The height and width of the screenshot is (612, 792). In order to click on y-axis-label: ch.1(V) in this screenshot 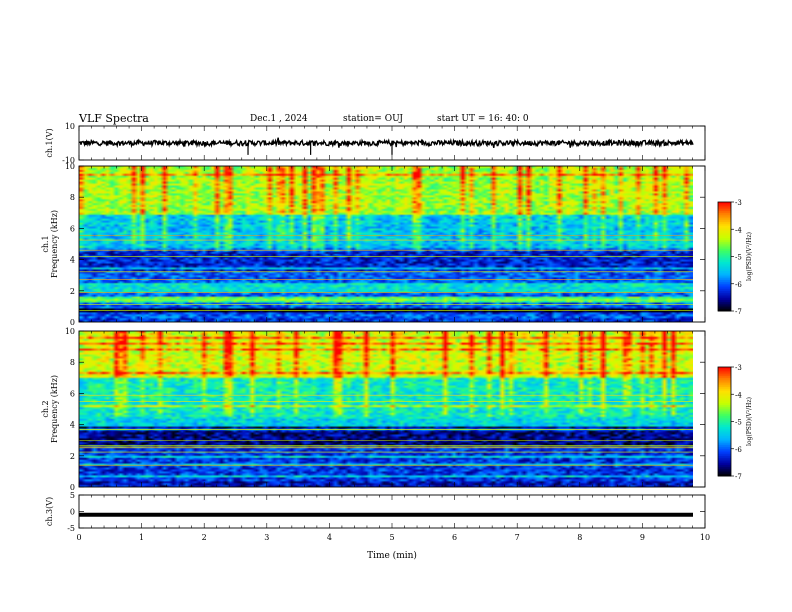, I will do `click(49, 142)`.